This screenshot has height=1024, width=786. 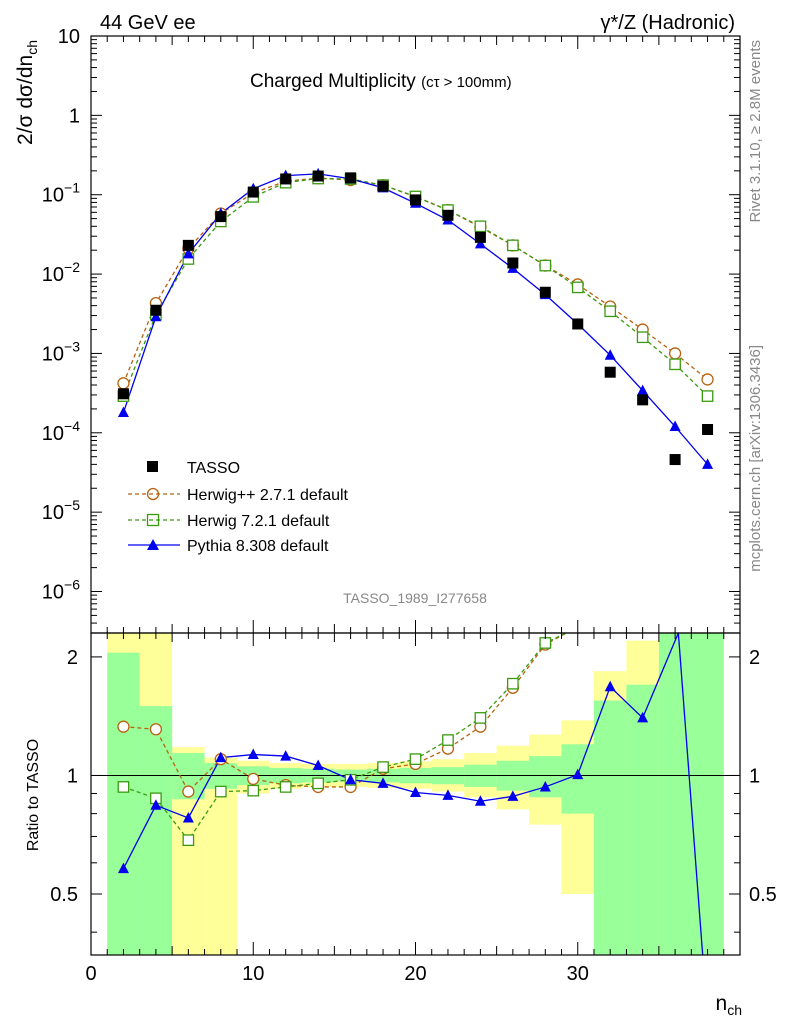 I want to click on x-tick-label: 20, so click(x=415, y=974).